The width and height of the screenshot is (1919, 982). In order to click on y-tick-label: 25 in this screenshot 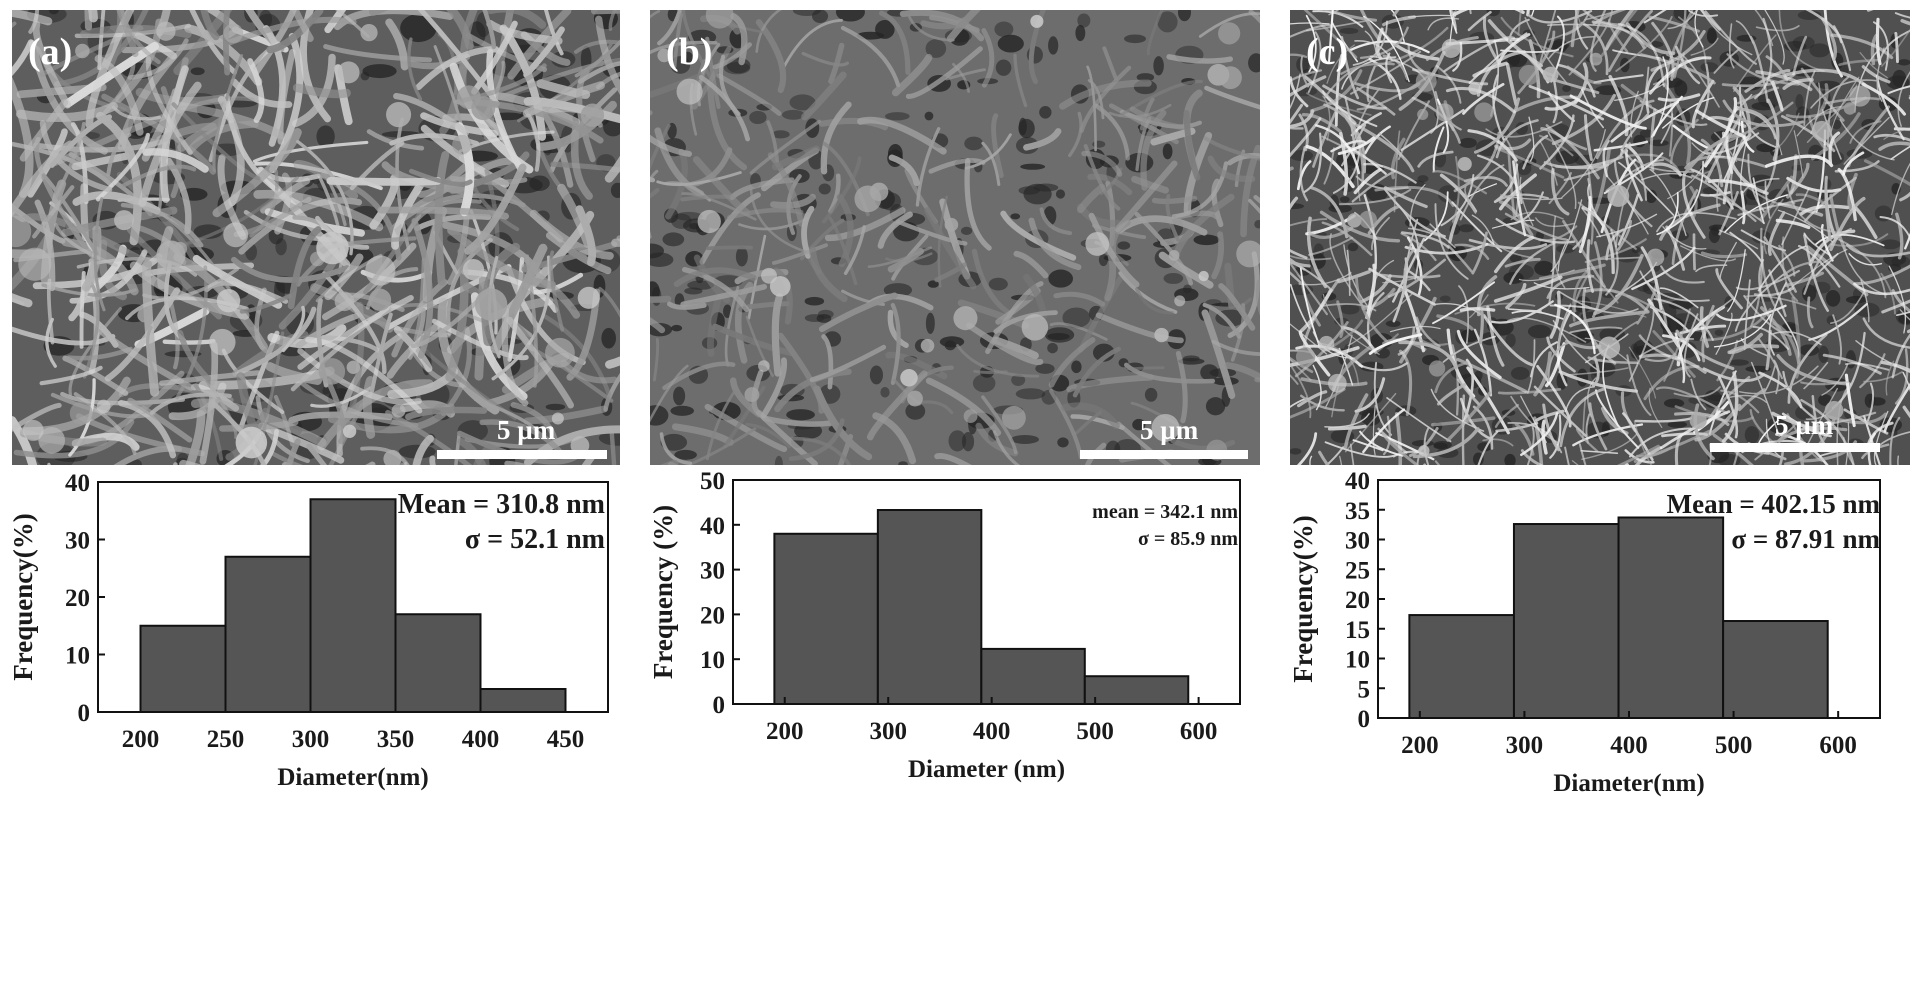, I will do `click(1357, 570)`.